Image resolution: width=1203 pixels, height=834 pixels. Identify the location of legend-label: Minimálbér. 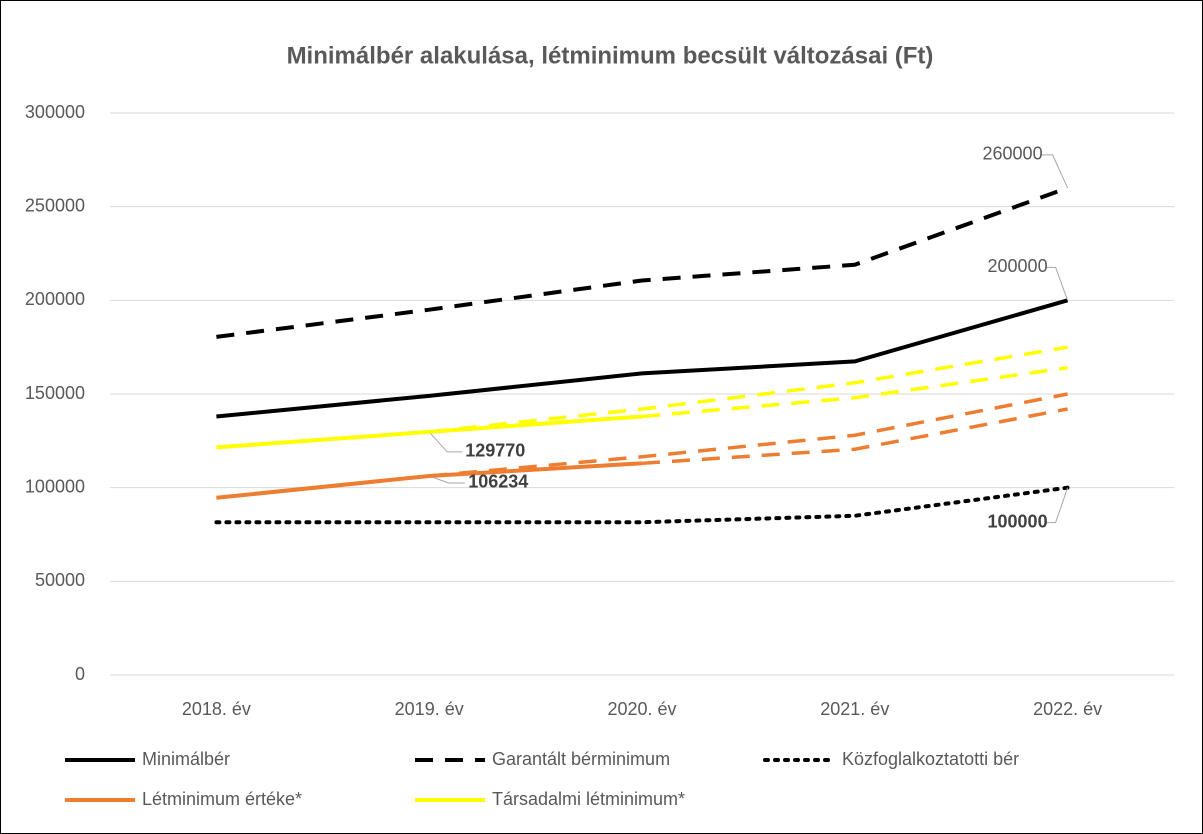
(186, 759).